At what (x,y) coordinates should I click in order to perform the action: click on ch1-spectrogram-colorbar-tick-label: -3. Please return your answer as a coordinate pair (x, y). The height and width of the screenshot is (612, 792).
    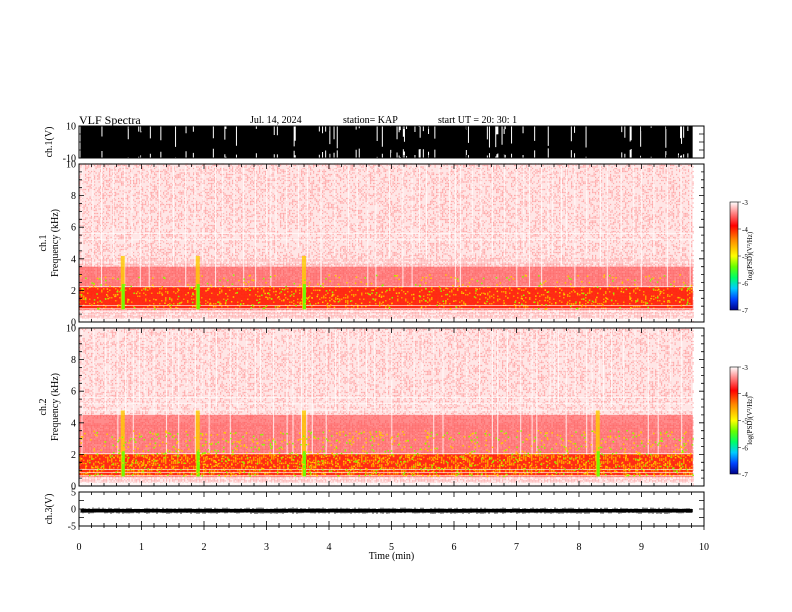
    Looking at the image, I should click on (745, 203).